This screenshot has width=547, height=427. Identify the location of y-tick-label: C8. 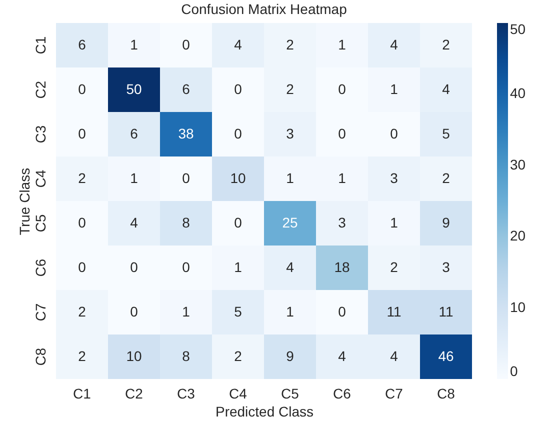
(40, 357).